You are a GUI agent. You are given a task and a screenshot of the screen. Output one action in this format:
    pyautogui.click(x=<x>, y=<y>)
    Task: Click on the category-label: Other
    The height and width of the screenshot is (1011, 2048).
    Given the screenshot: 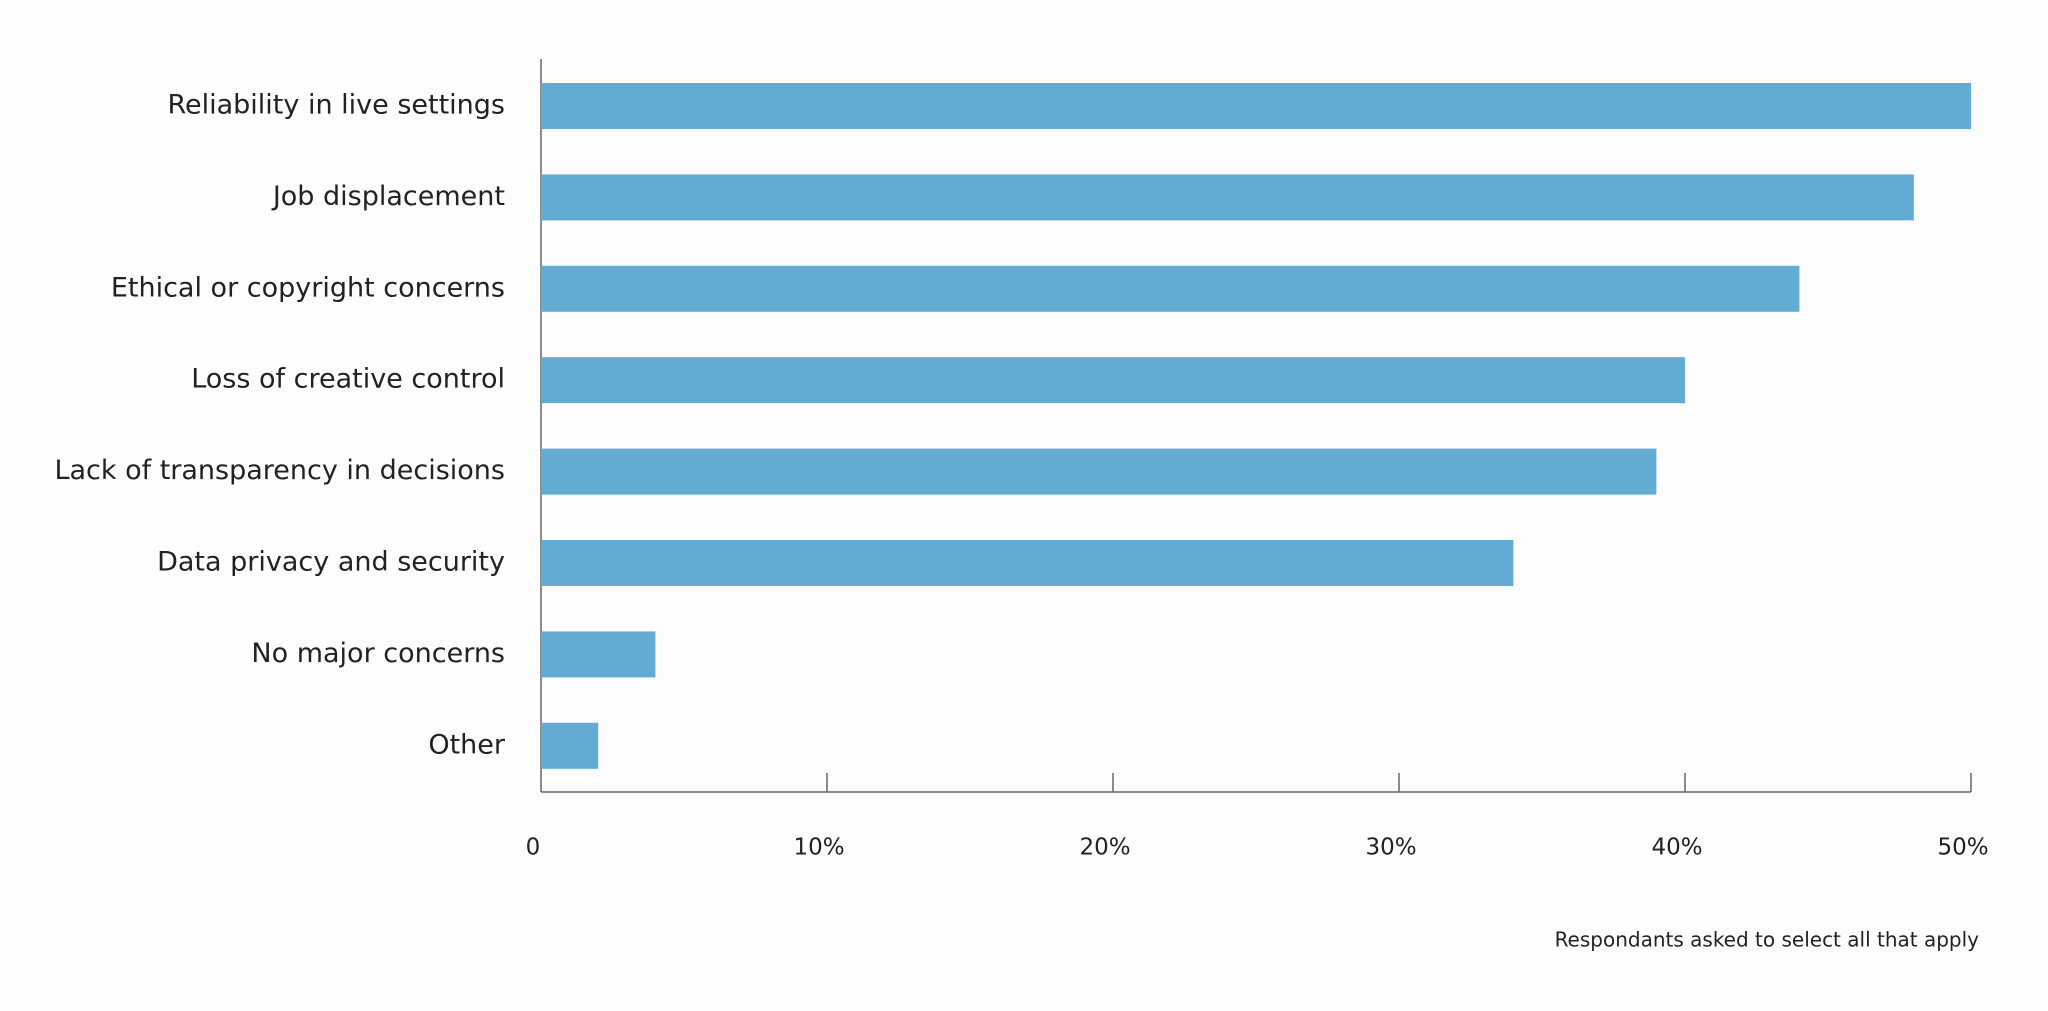 What is the action you would take?
    pyautogui.click(x=467, y=744)
    